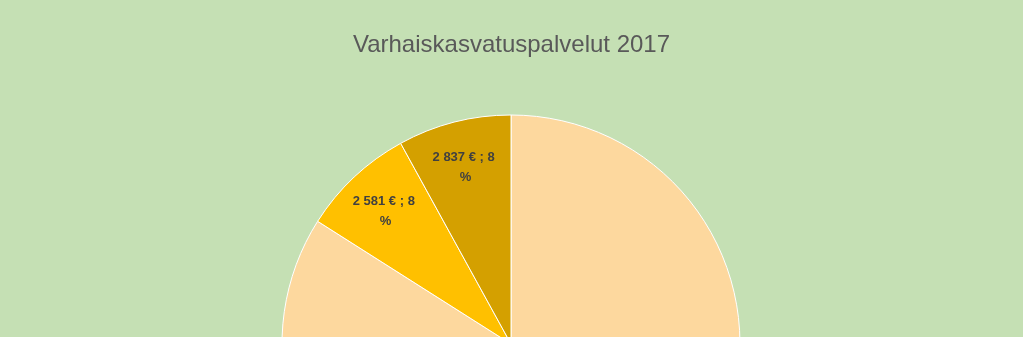 This screenshot has width=1023, height=337. I want to click on chart-title: Varhaiskasvatuspalvelut 2017, so click(511, 43).